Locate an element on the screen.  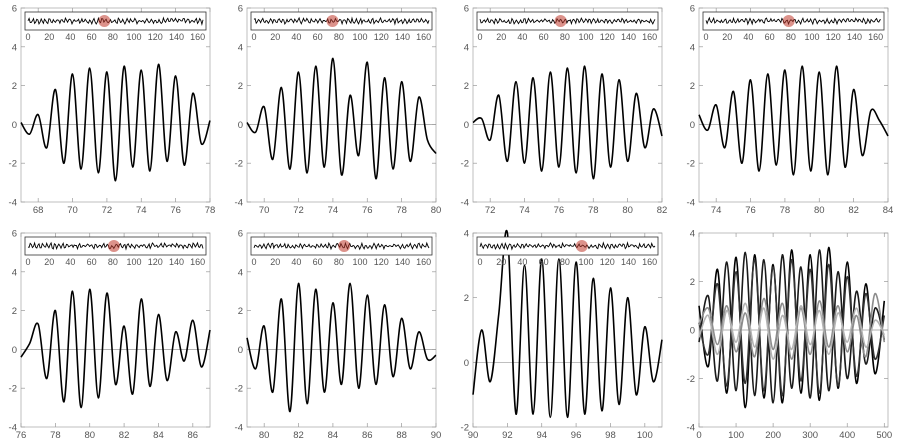
x-tick-label: 98 is located at coordinates (610, 435).